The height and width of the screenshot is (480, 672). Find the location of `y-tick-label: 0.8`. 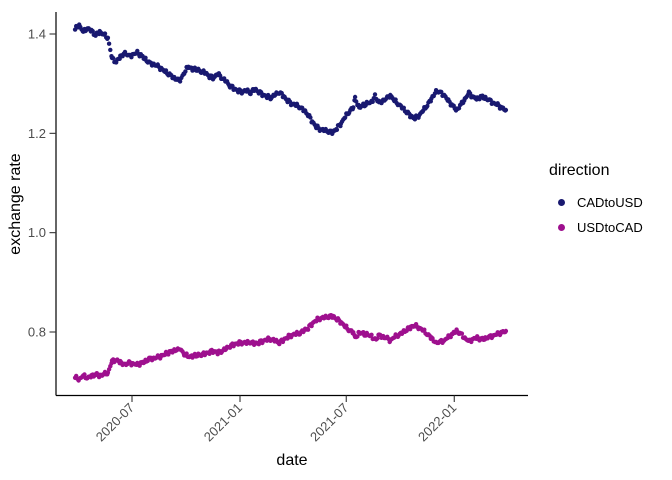

y-tick-label: 0.8 is located at coordinates (37, 332).